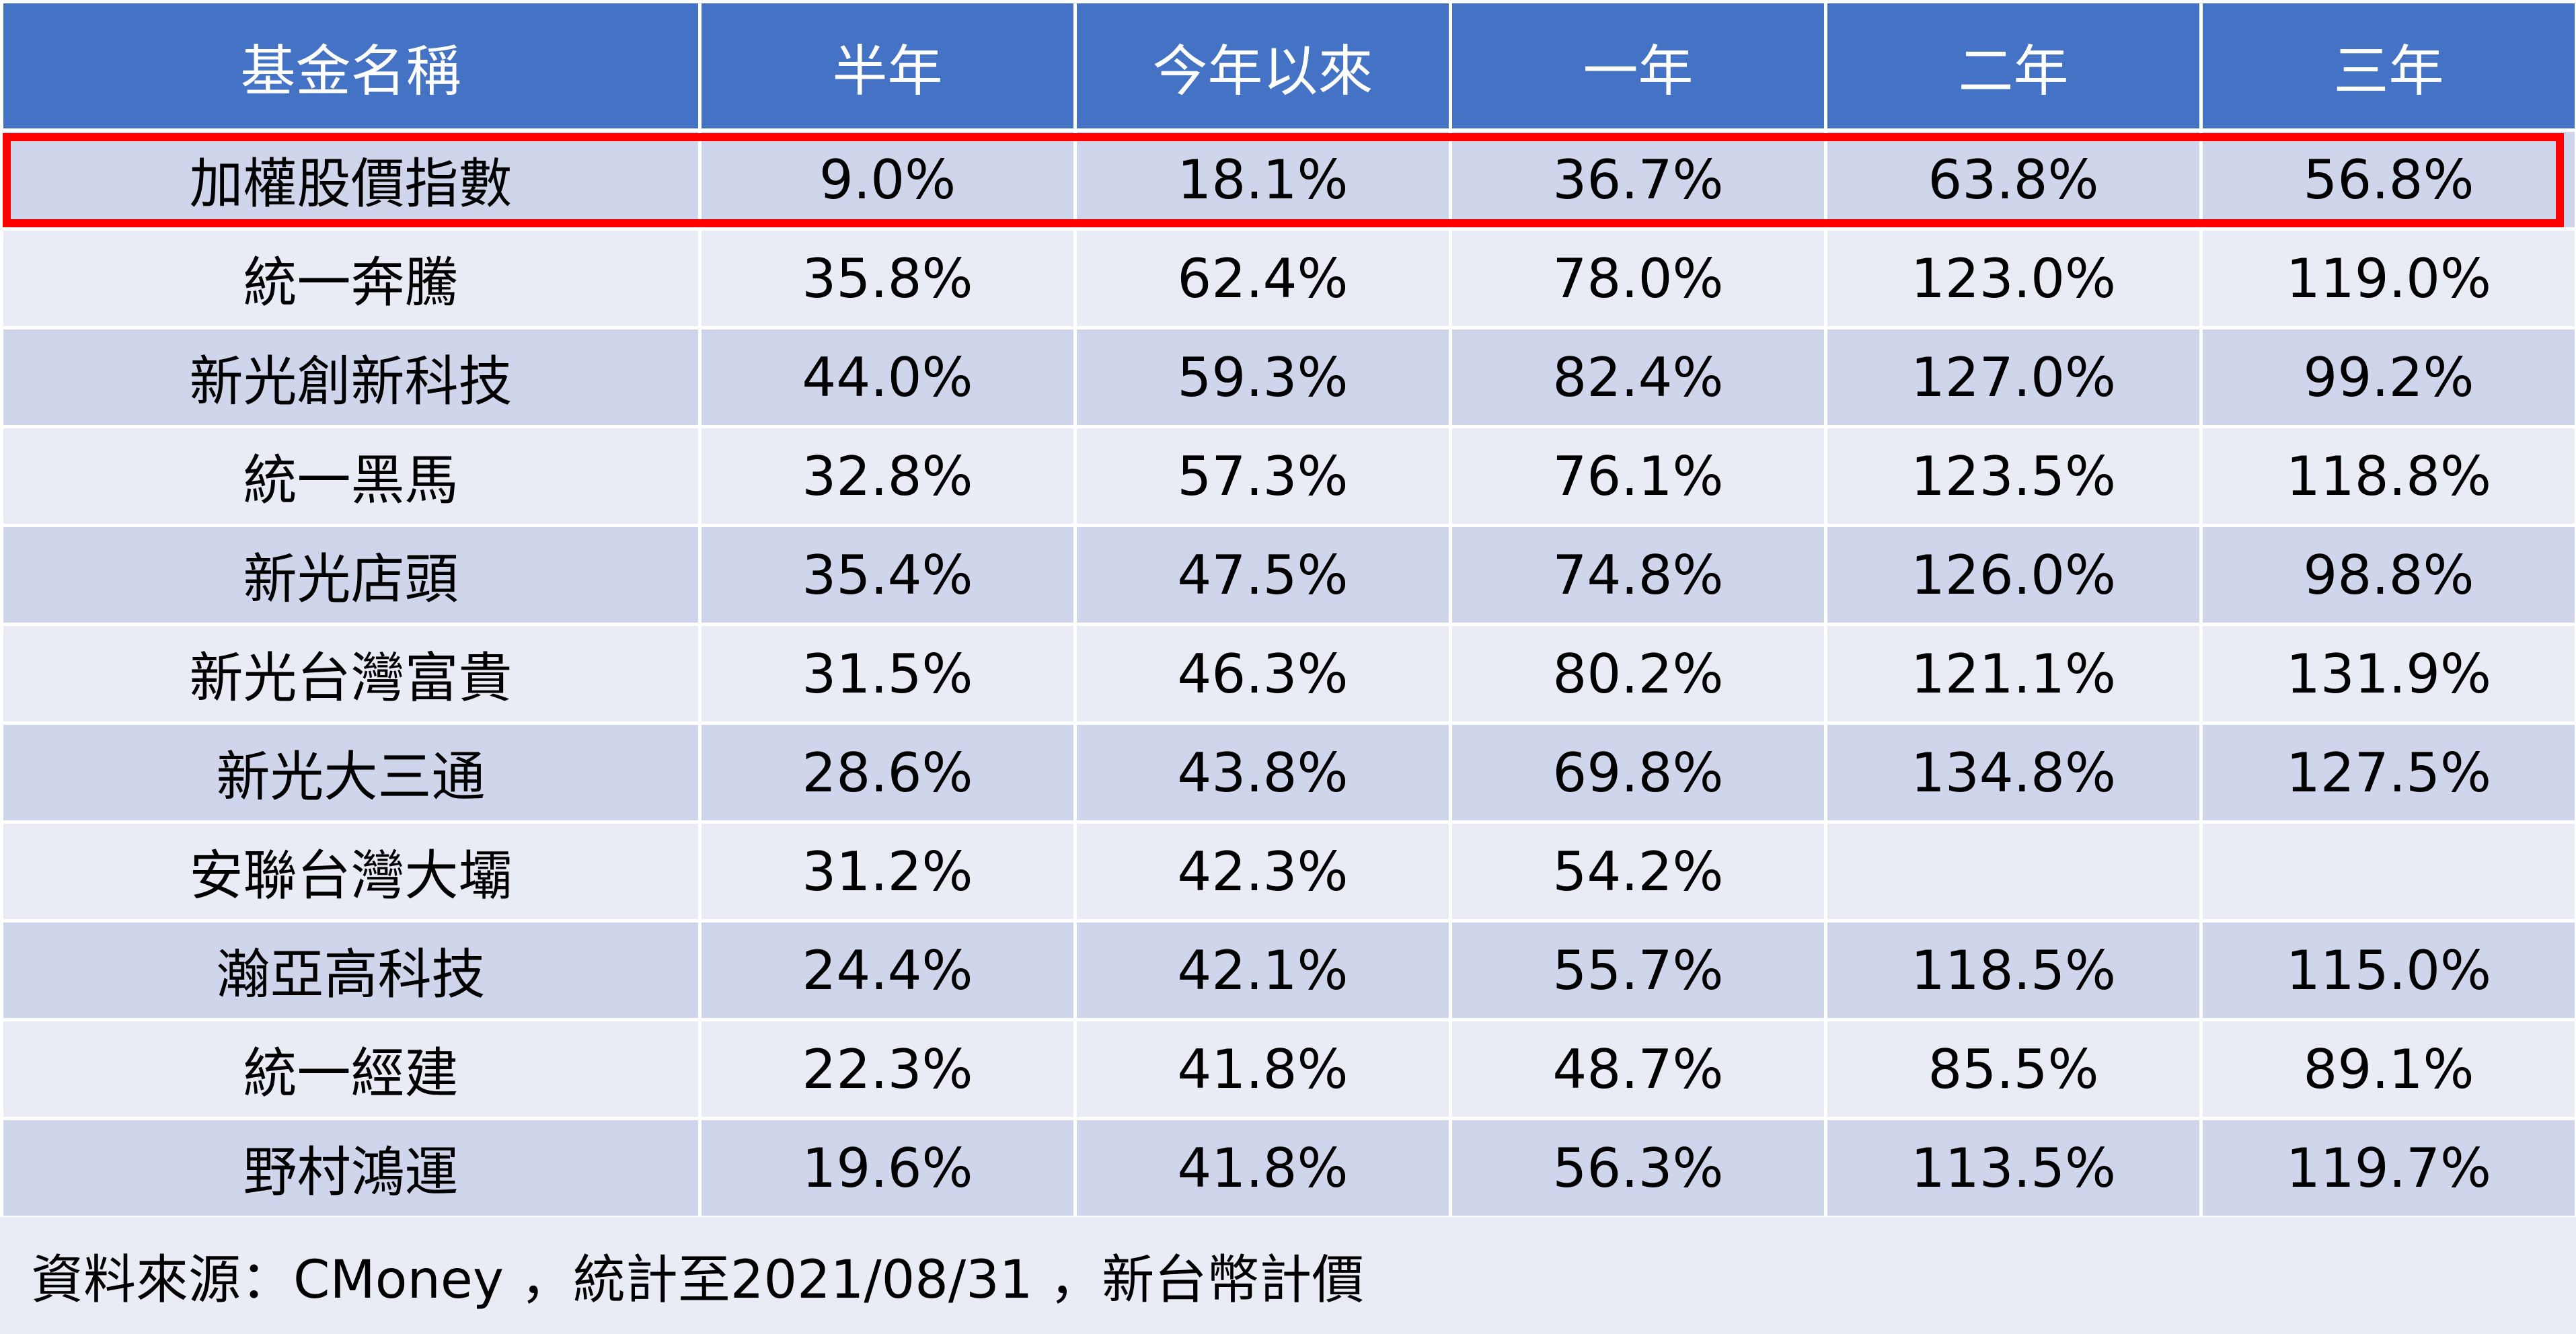 This screenshot has width=2576, height=1334. I want to click on source-footer: 資料來源：CMoney ，統計至2021/08/31 ，新台幣計價, so click(1288, 1275).